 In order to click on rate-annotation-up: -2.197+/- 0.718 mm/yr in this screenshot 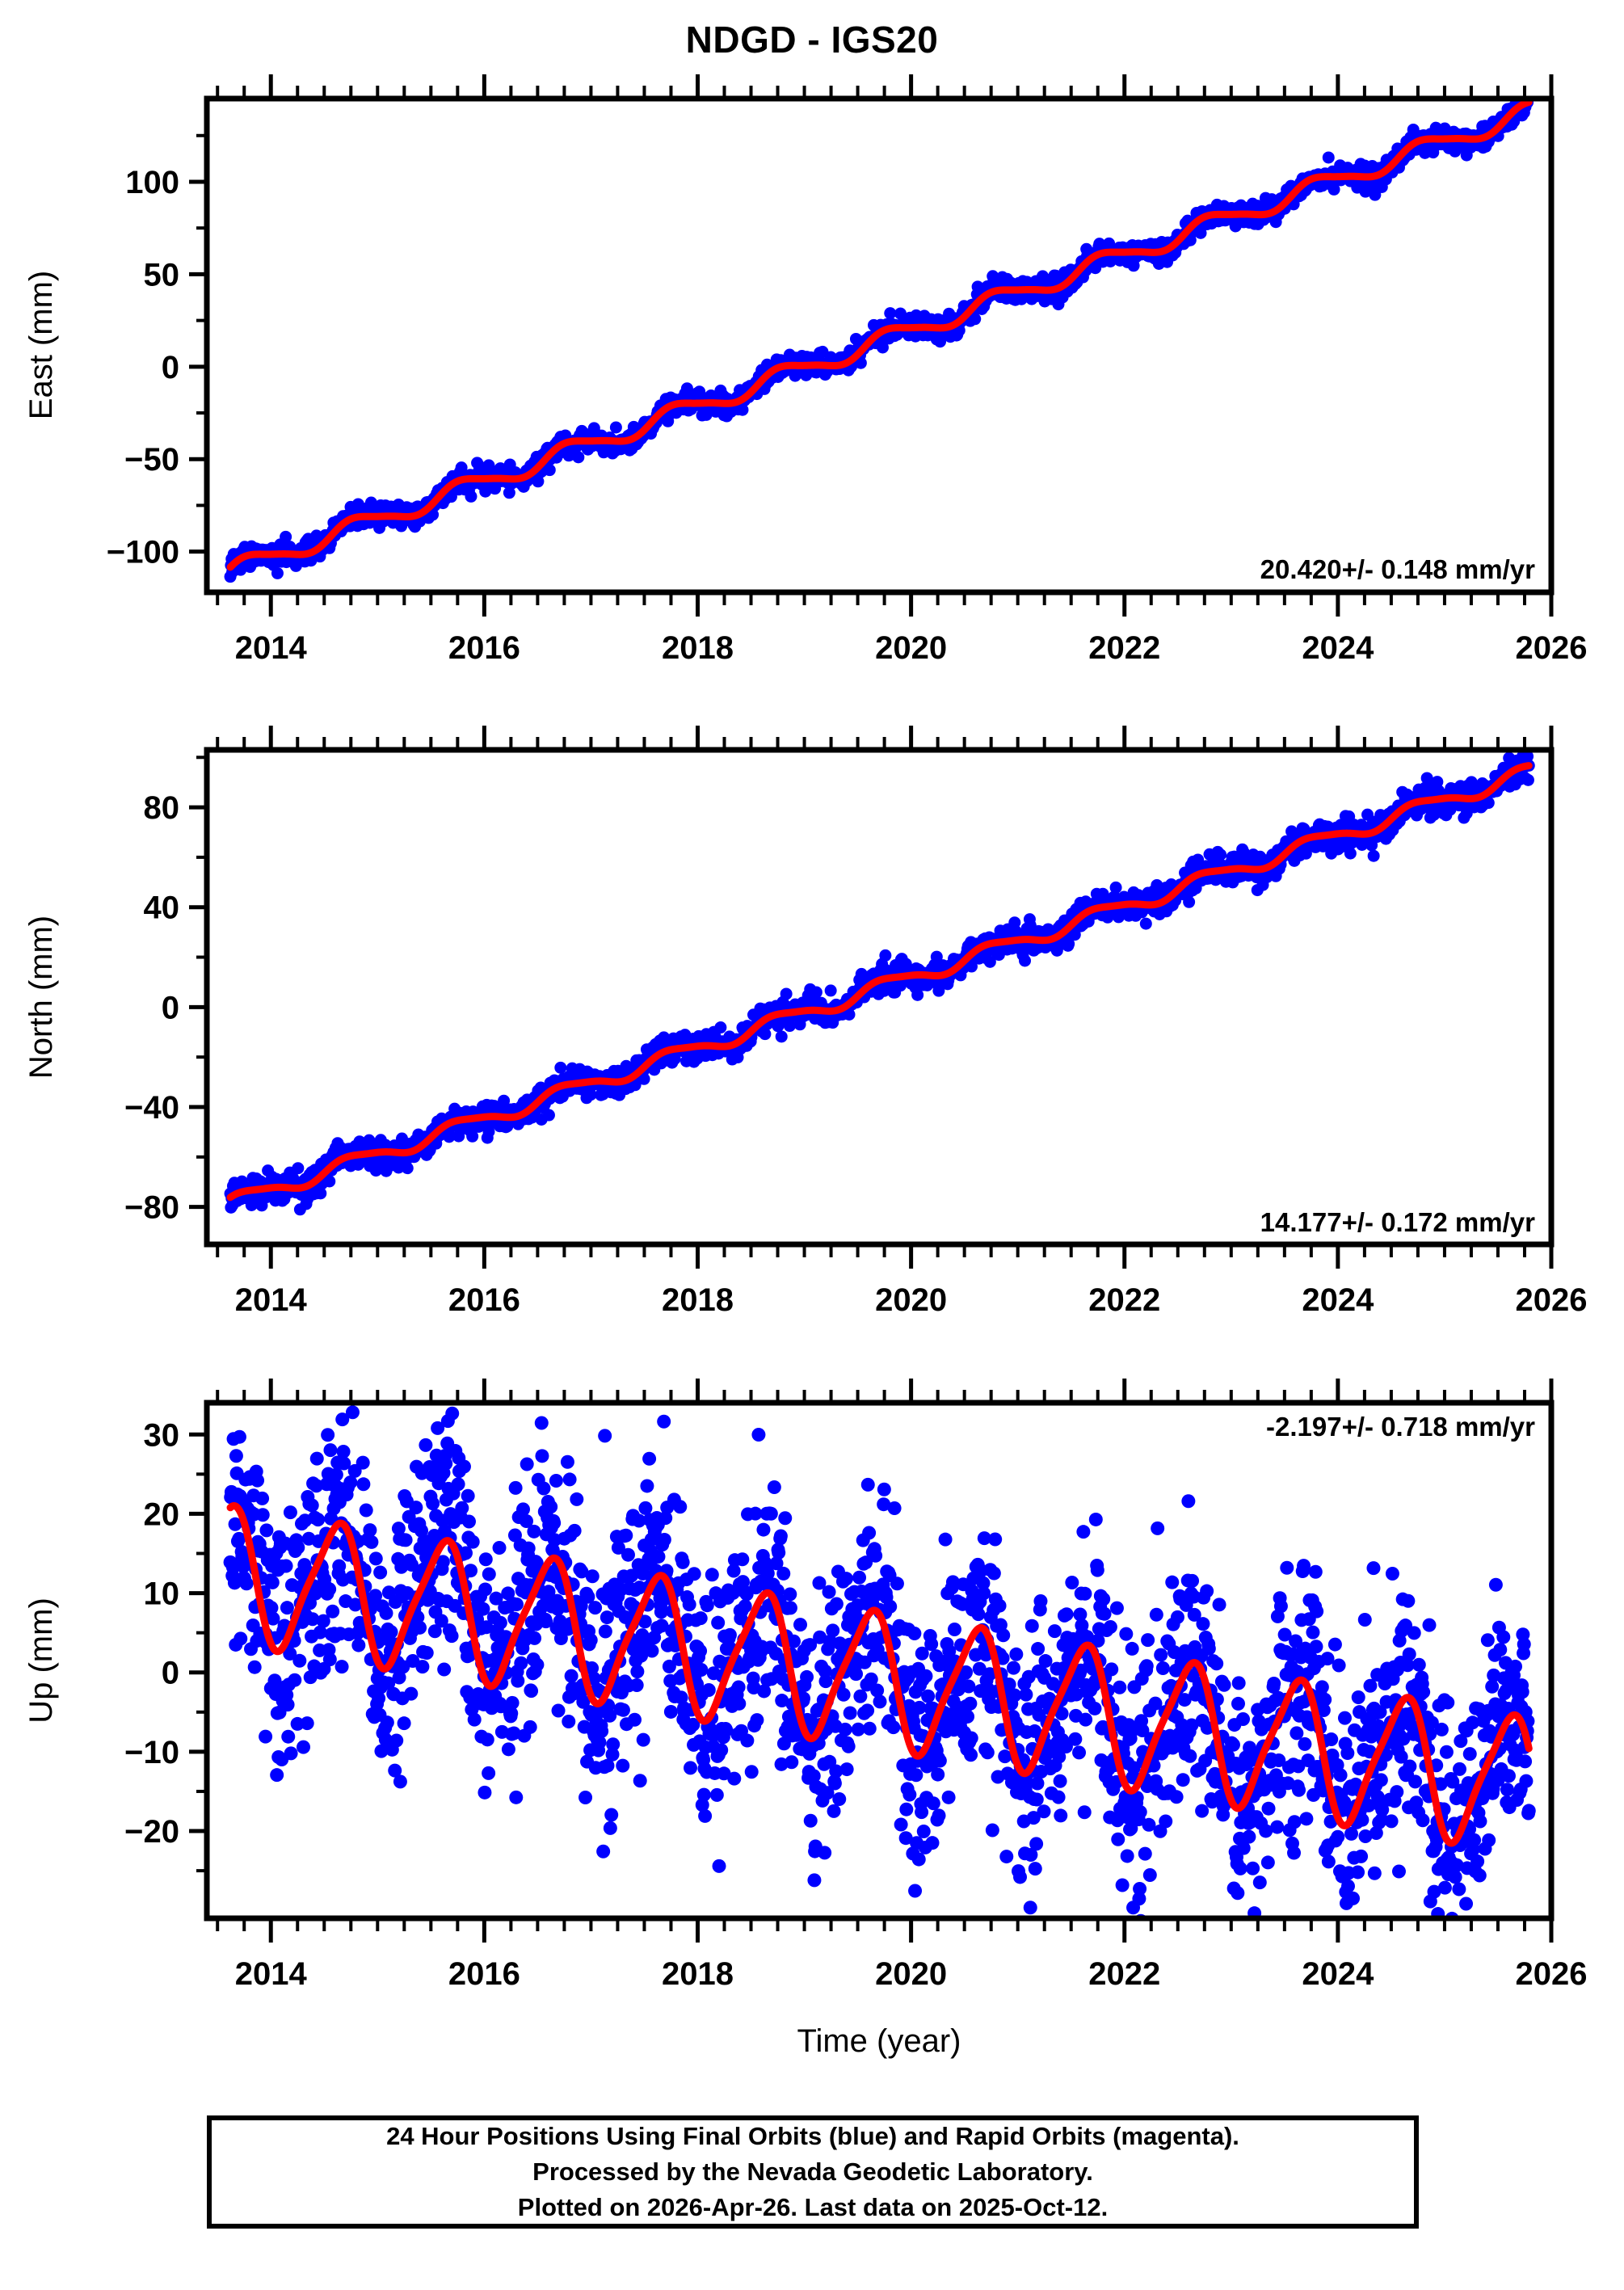, I will do `click(1400, 1427)`.